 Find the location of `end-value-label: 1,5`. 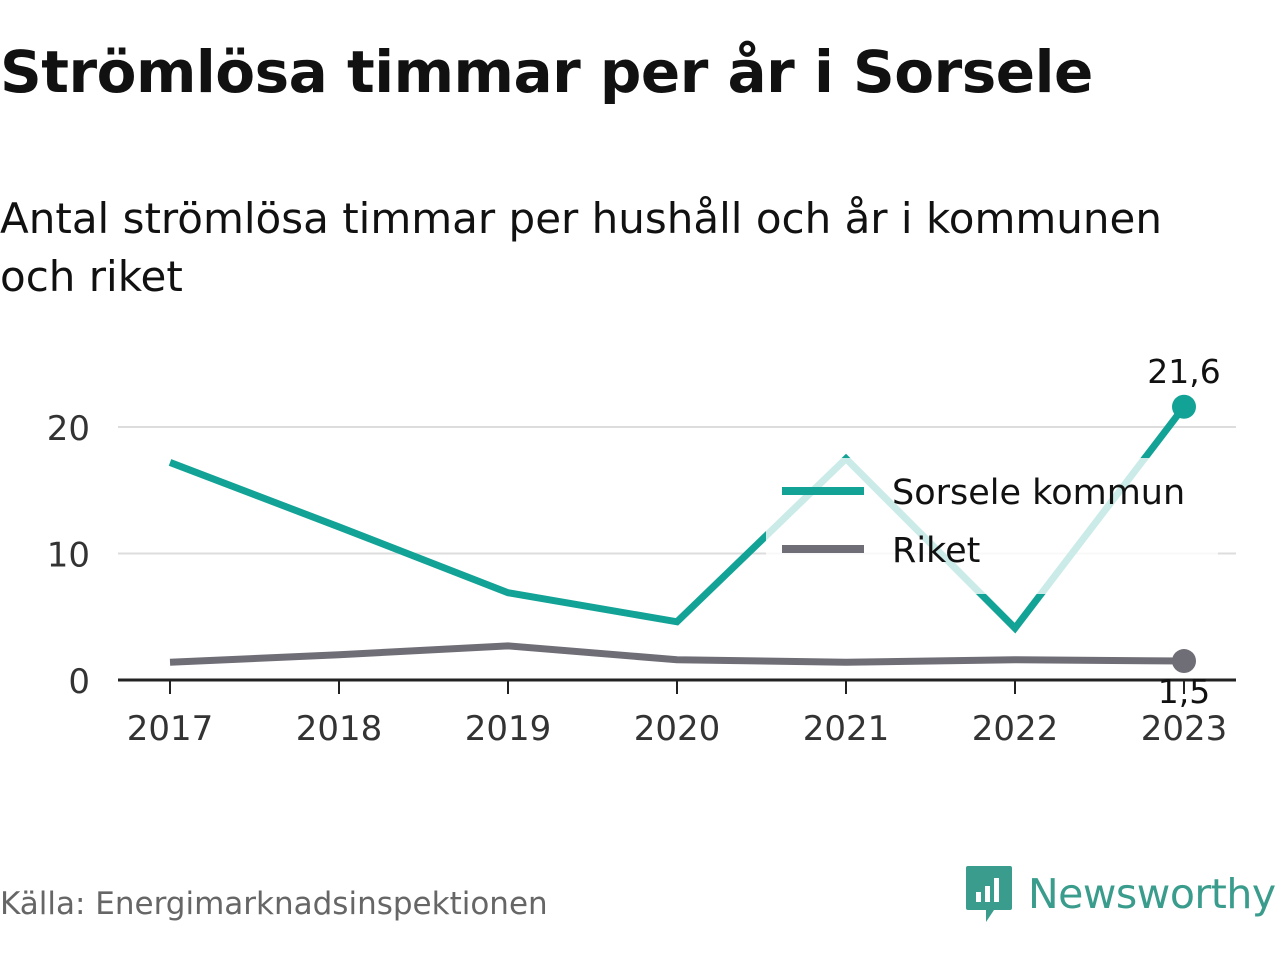

end-value-label: 1,5 is located at coordinates (1184, 691).